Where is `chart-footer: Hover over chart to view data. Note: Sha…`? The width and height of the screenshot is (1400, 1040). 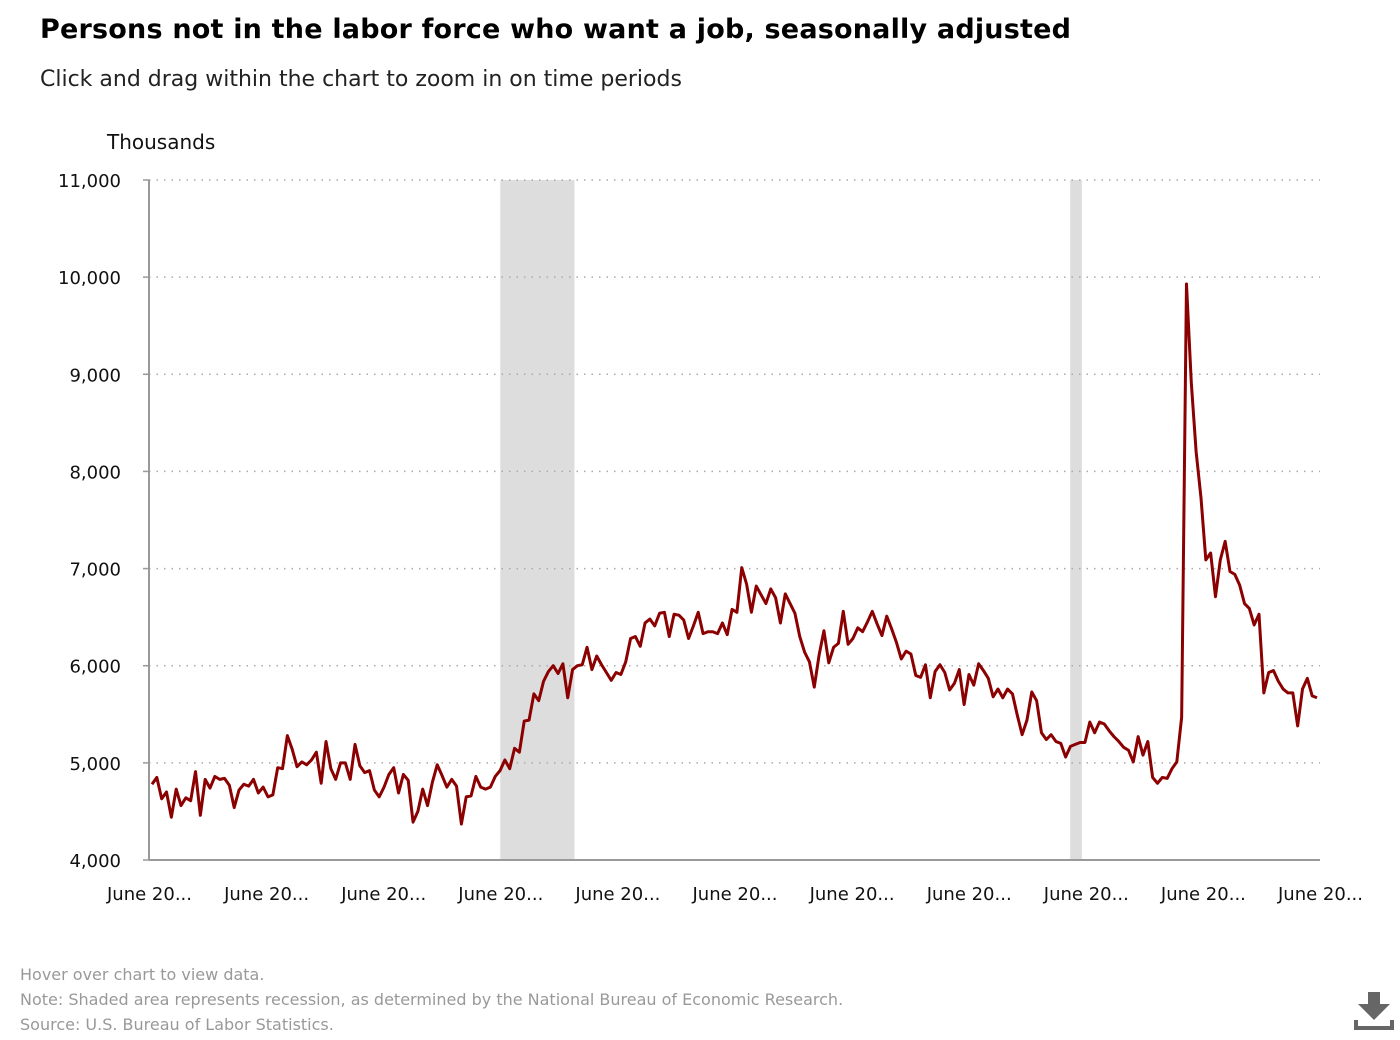
chart-footer: Hover over chart to view data. Note: Sha… is located at coordinates (431, 999).